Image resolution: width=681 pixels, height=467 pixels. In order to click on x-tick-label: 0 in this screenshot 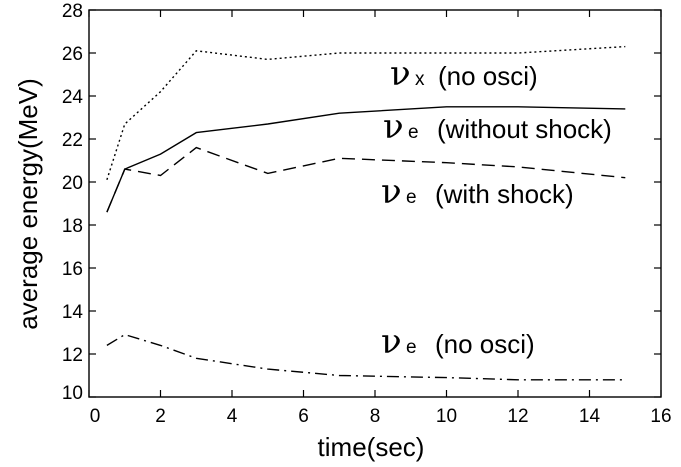, I will do `click(95, 416)`.